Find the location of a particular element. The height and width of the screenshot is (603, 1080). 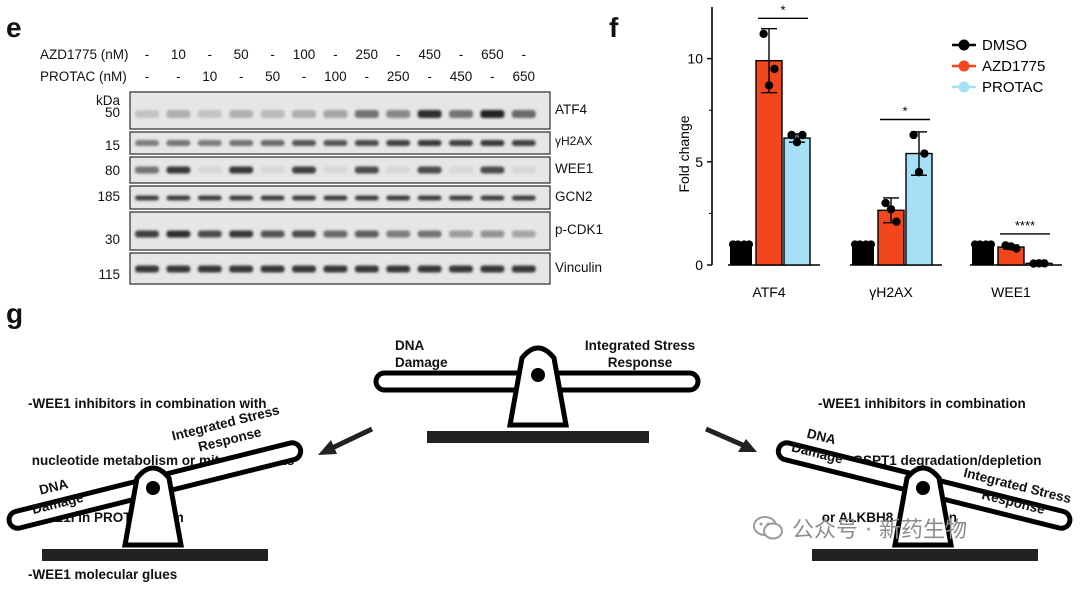

watermark: 公众号 · 新药生物 is located at coordinates (859, 528).